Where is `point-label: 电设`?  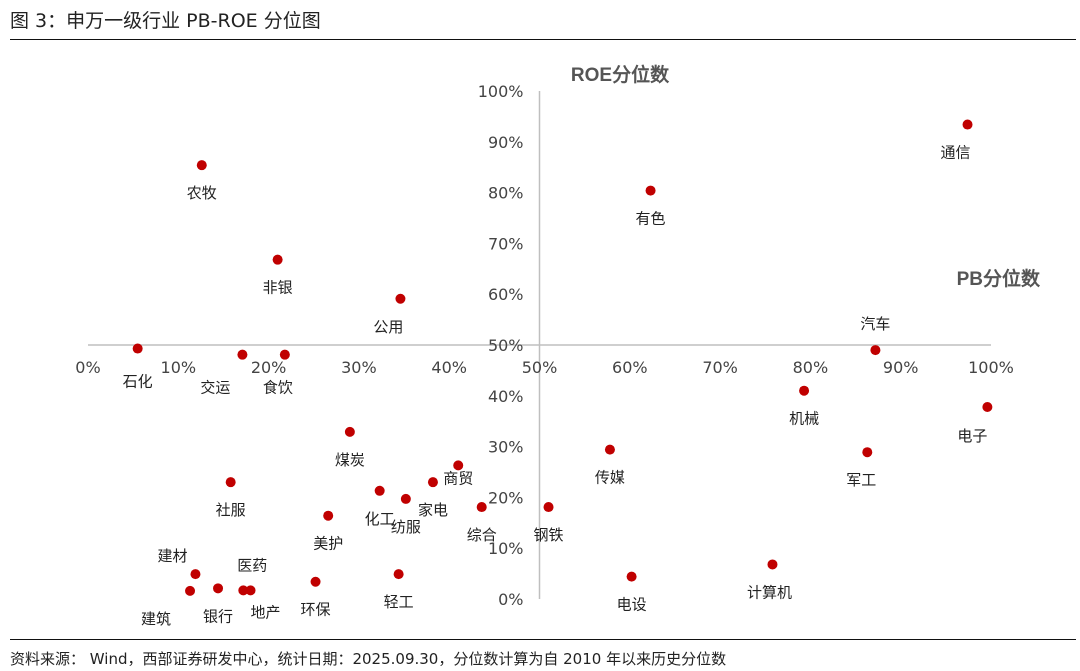 point-label: 电设 is located at coordinates (632, 605).